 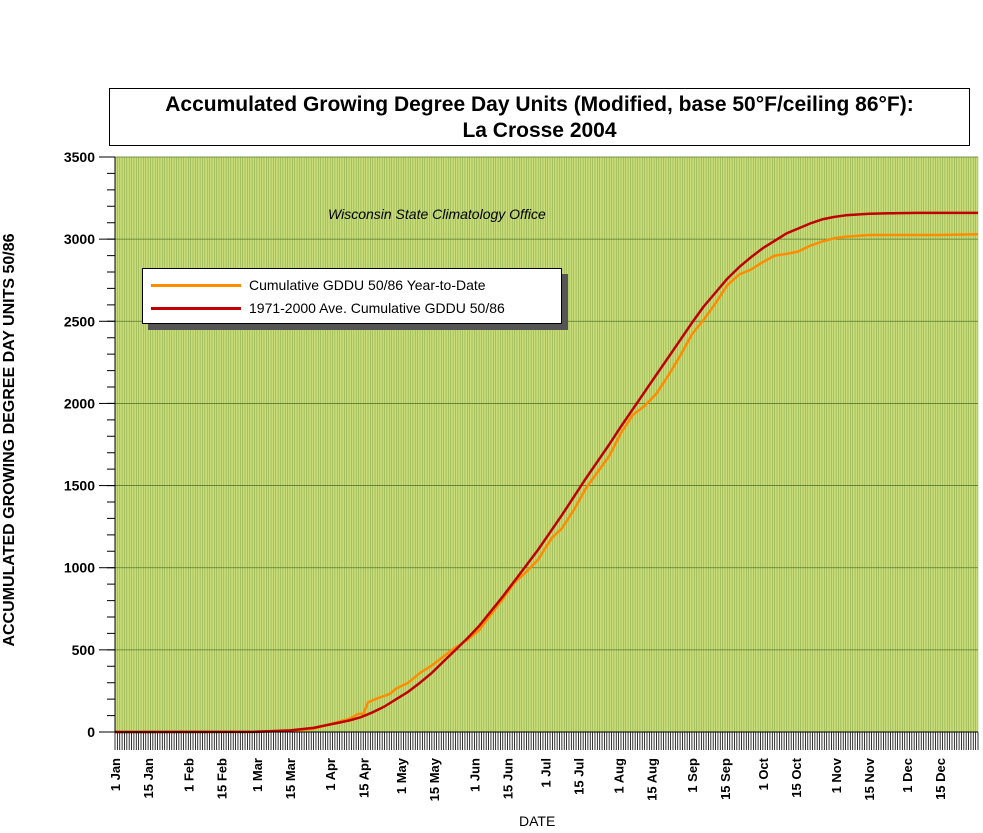 What do you see at coordinates (79, 321) in the screenshot?
I see `y-tick-label: 2500` at bounding box center [79, 321].